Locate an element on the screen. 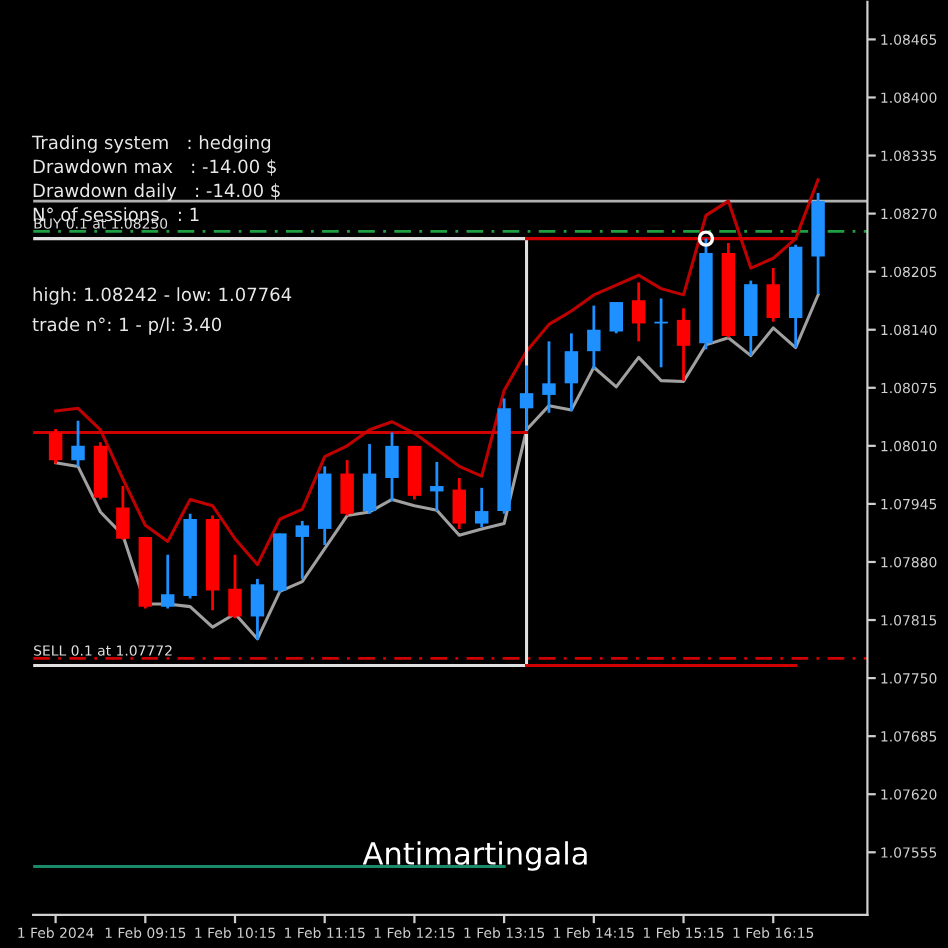 Image resolution: width=948 pixels, height=948 pixels. annotation: trade n°: 1 - p/l: 3.40 is located at coordinates (127, 326).